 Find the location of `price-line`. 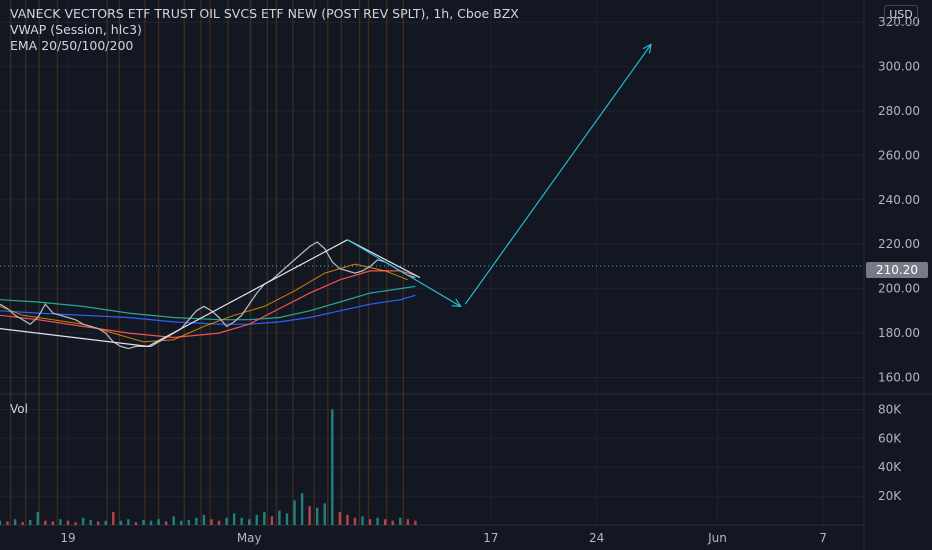

price-line is located at coordinates (208, 295).